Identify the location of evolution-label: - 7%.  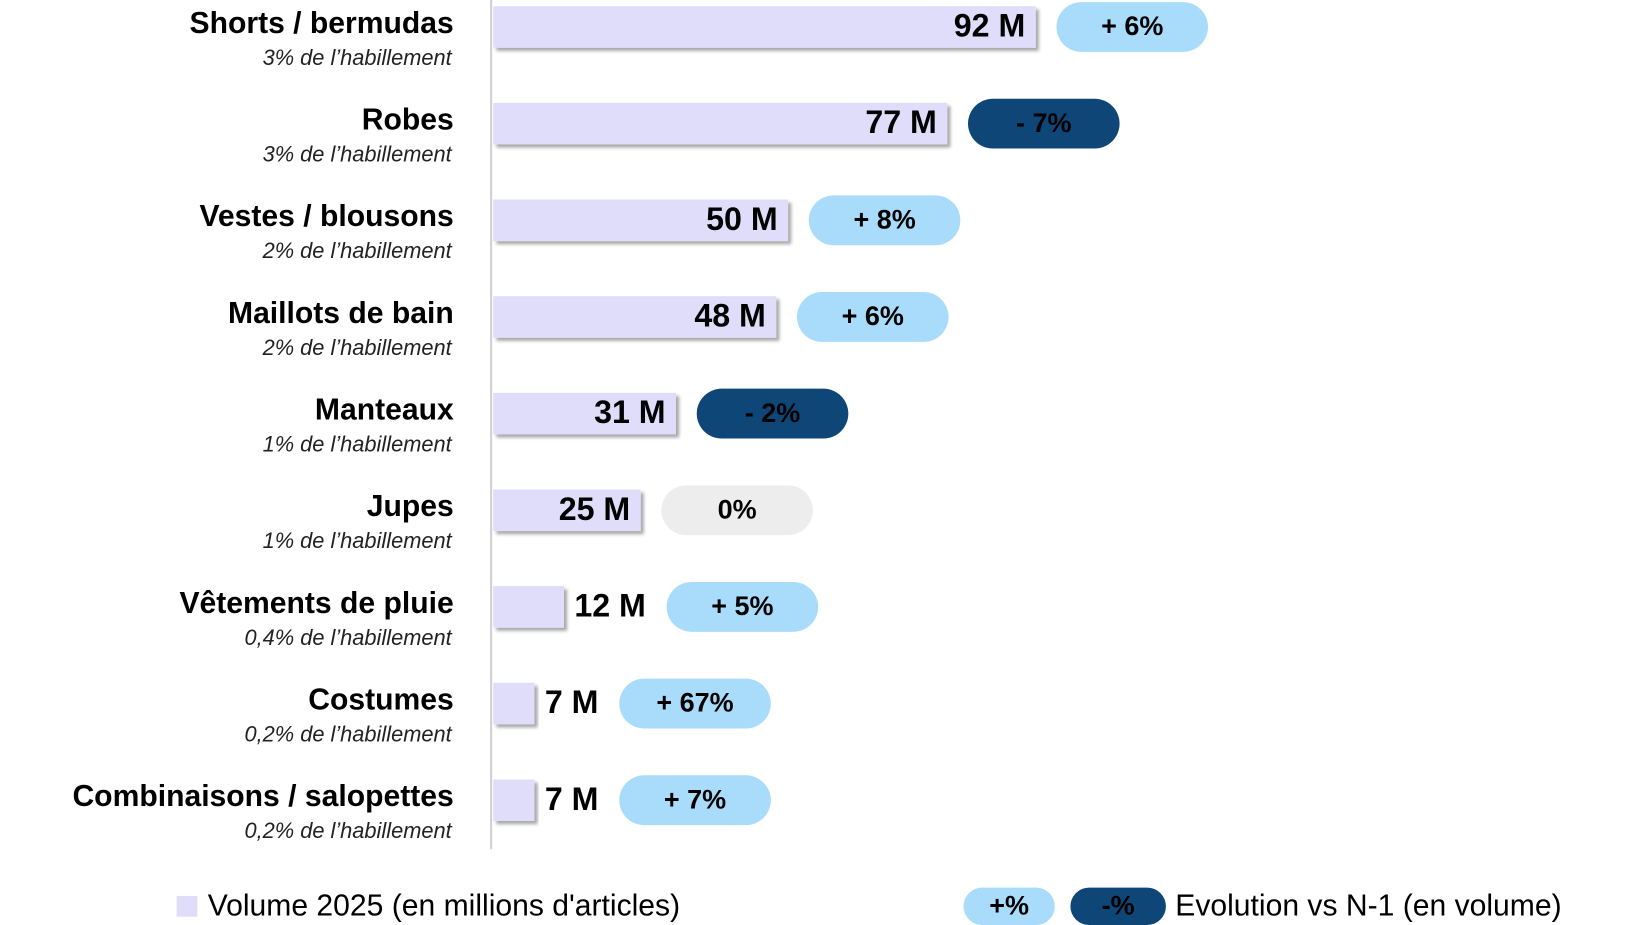
(1043, 123).